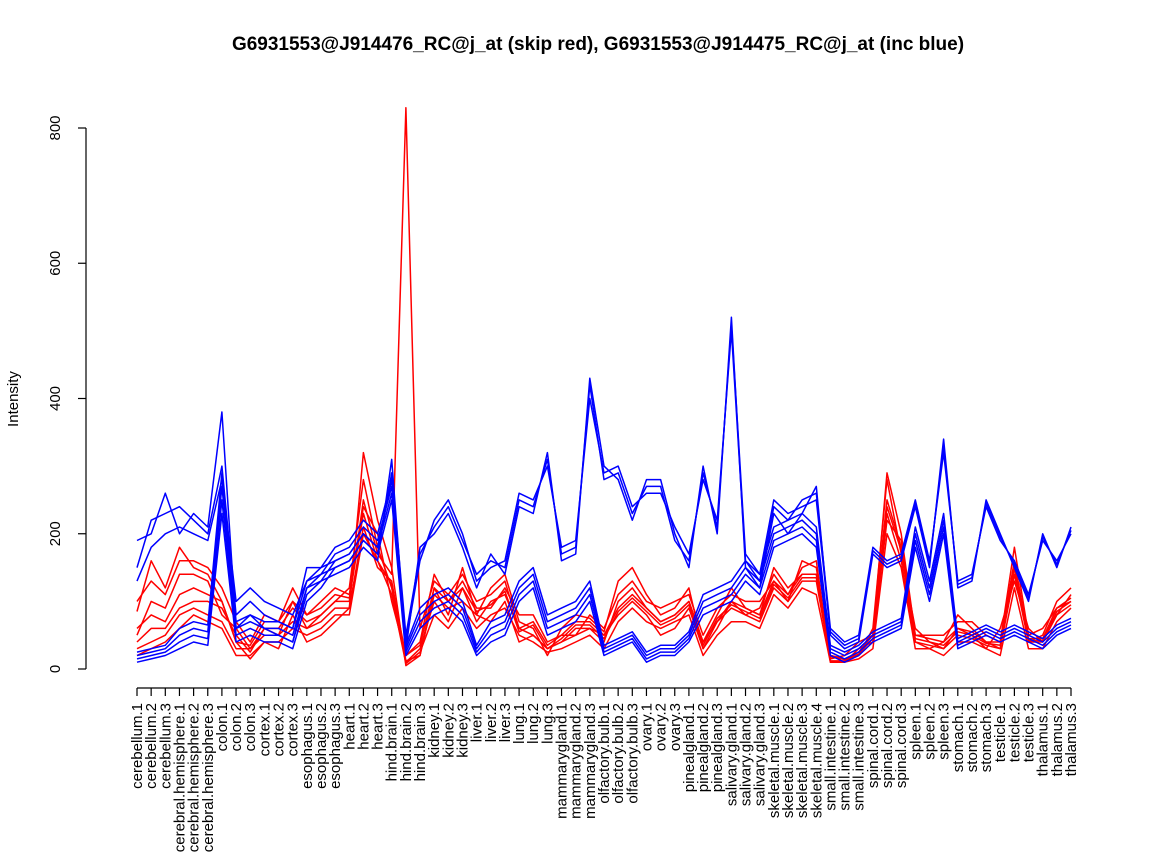 This screenshot has height=864, width=1152. Describe the element at coordinates (279, 729) in the screenshot. I see `x-tick-label: cortex.2` at that location.